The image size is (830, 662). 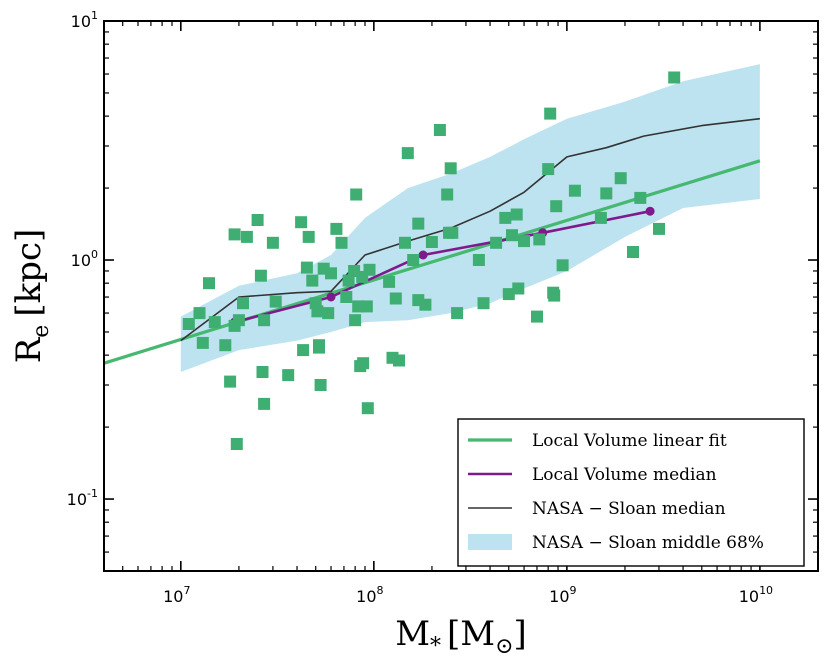 What do you see at coordinates (629, 441) in the screenshot?
I see `legend-label: Local Volume linear fit` at bounding box center [629, 441].